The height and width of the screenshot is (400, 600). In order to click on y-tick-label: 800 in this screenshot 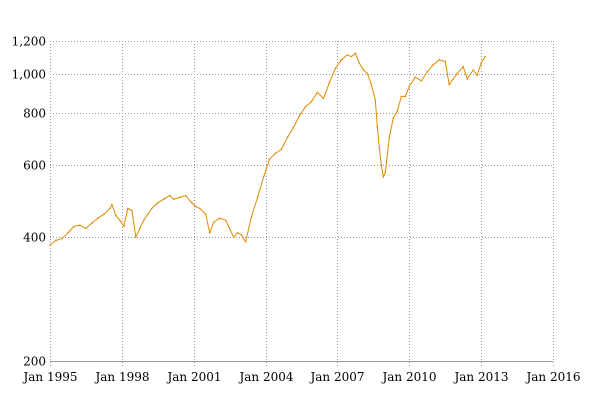, I will do `click(34, 114)`.